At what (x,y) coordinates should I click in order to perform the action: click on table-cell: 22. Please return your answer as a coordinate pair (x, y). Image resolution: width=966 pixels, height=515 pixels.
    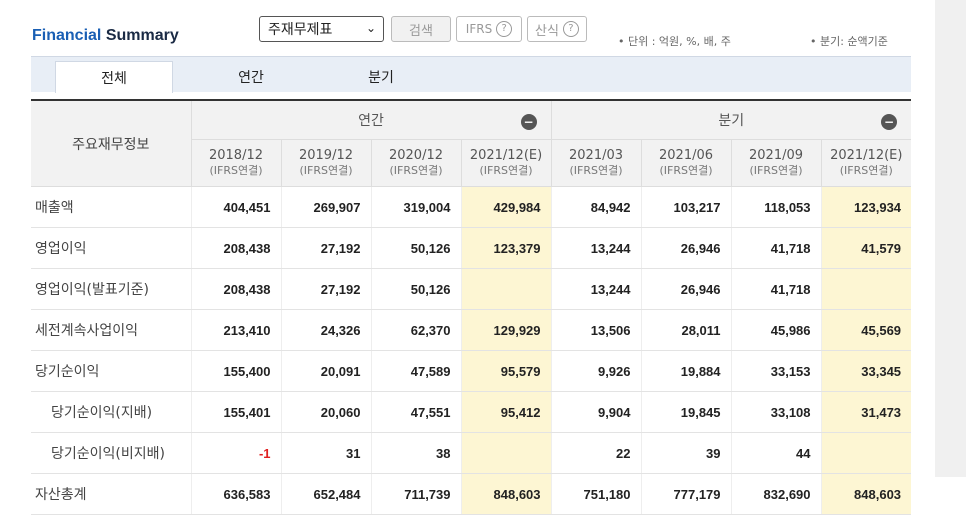
    Looking at the image, I should click on (596, 453).